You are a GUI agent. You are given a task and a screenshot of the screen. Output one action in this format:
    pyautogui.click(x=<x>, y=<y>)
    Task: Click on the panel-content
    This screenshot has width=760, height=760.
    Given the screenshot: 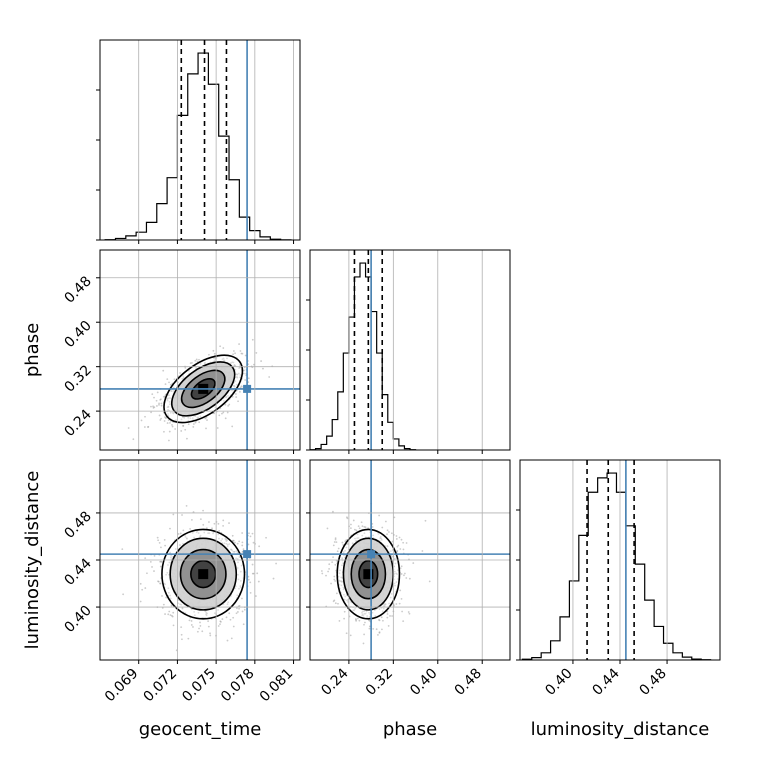 What is the action you would take?
    pyautogui.click(x=616, y=560)
    